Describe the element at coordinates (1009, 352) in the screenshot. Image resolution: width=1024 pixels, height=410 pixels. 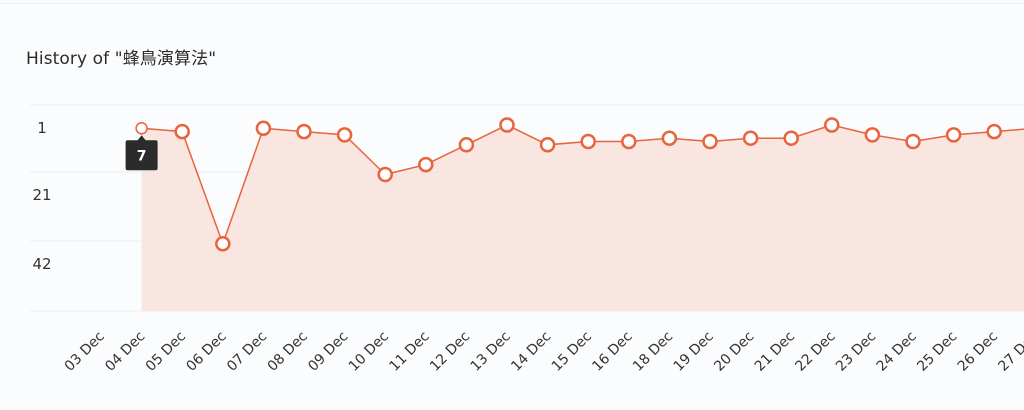
I see `x-tick-label: 27 Dec` at that location.